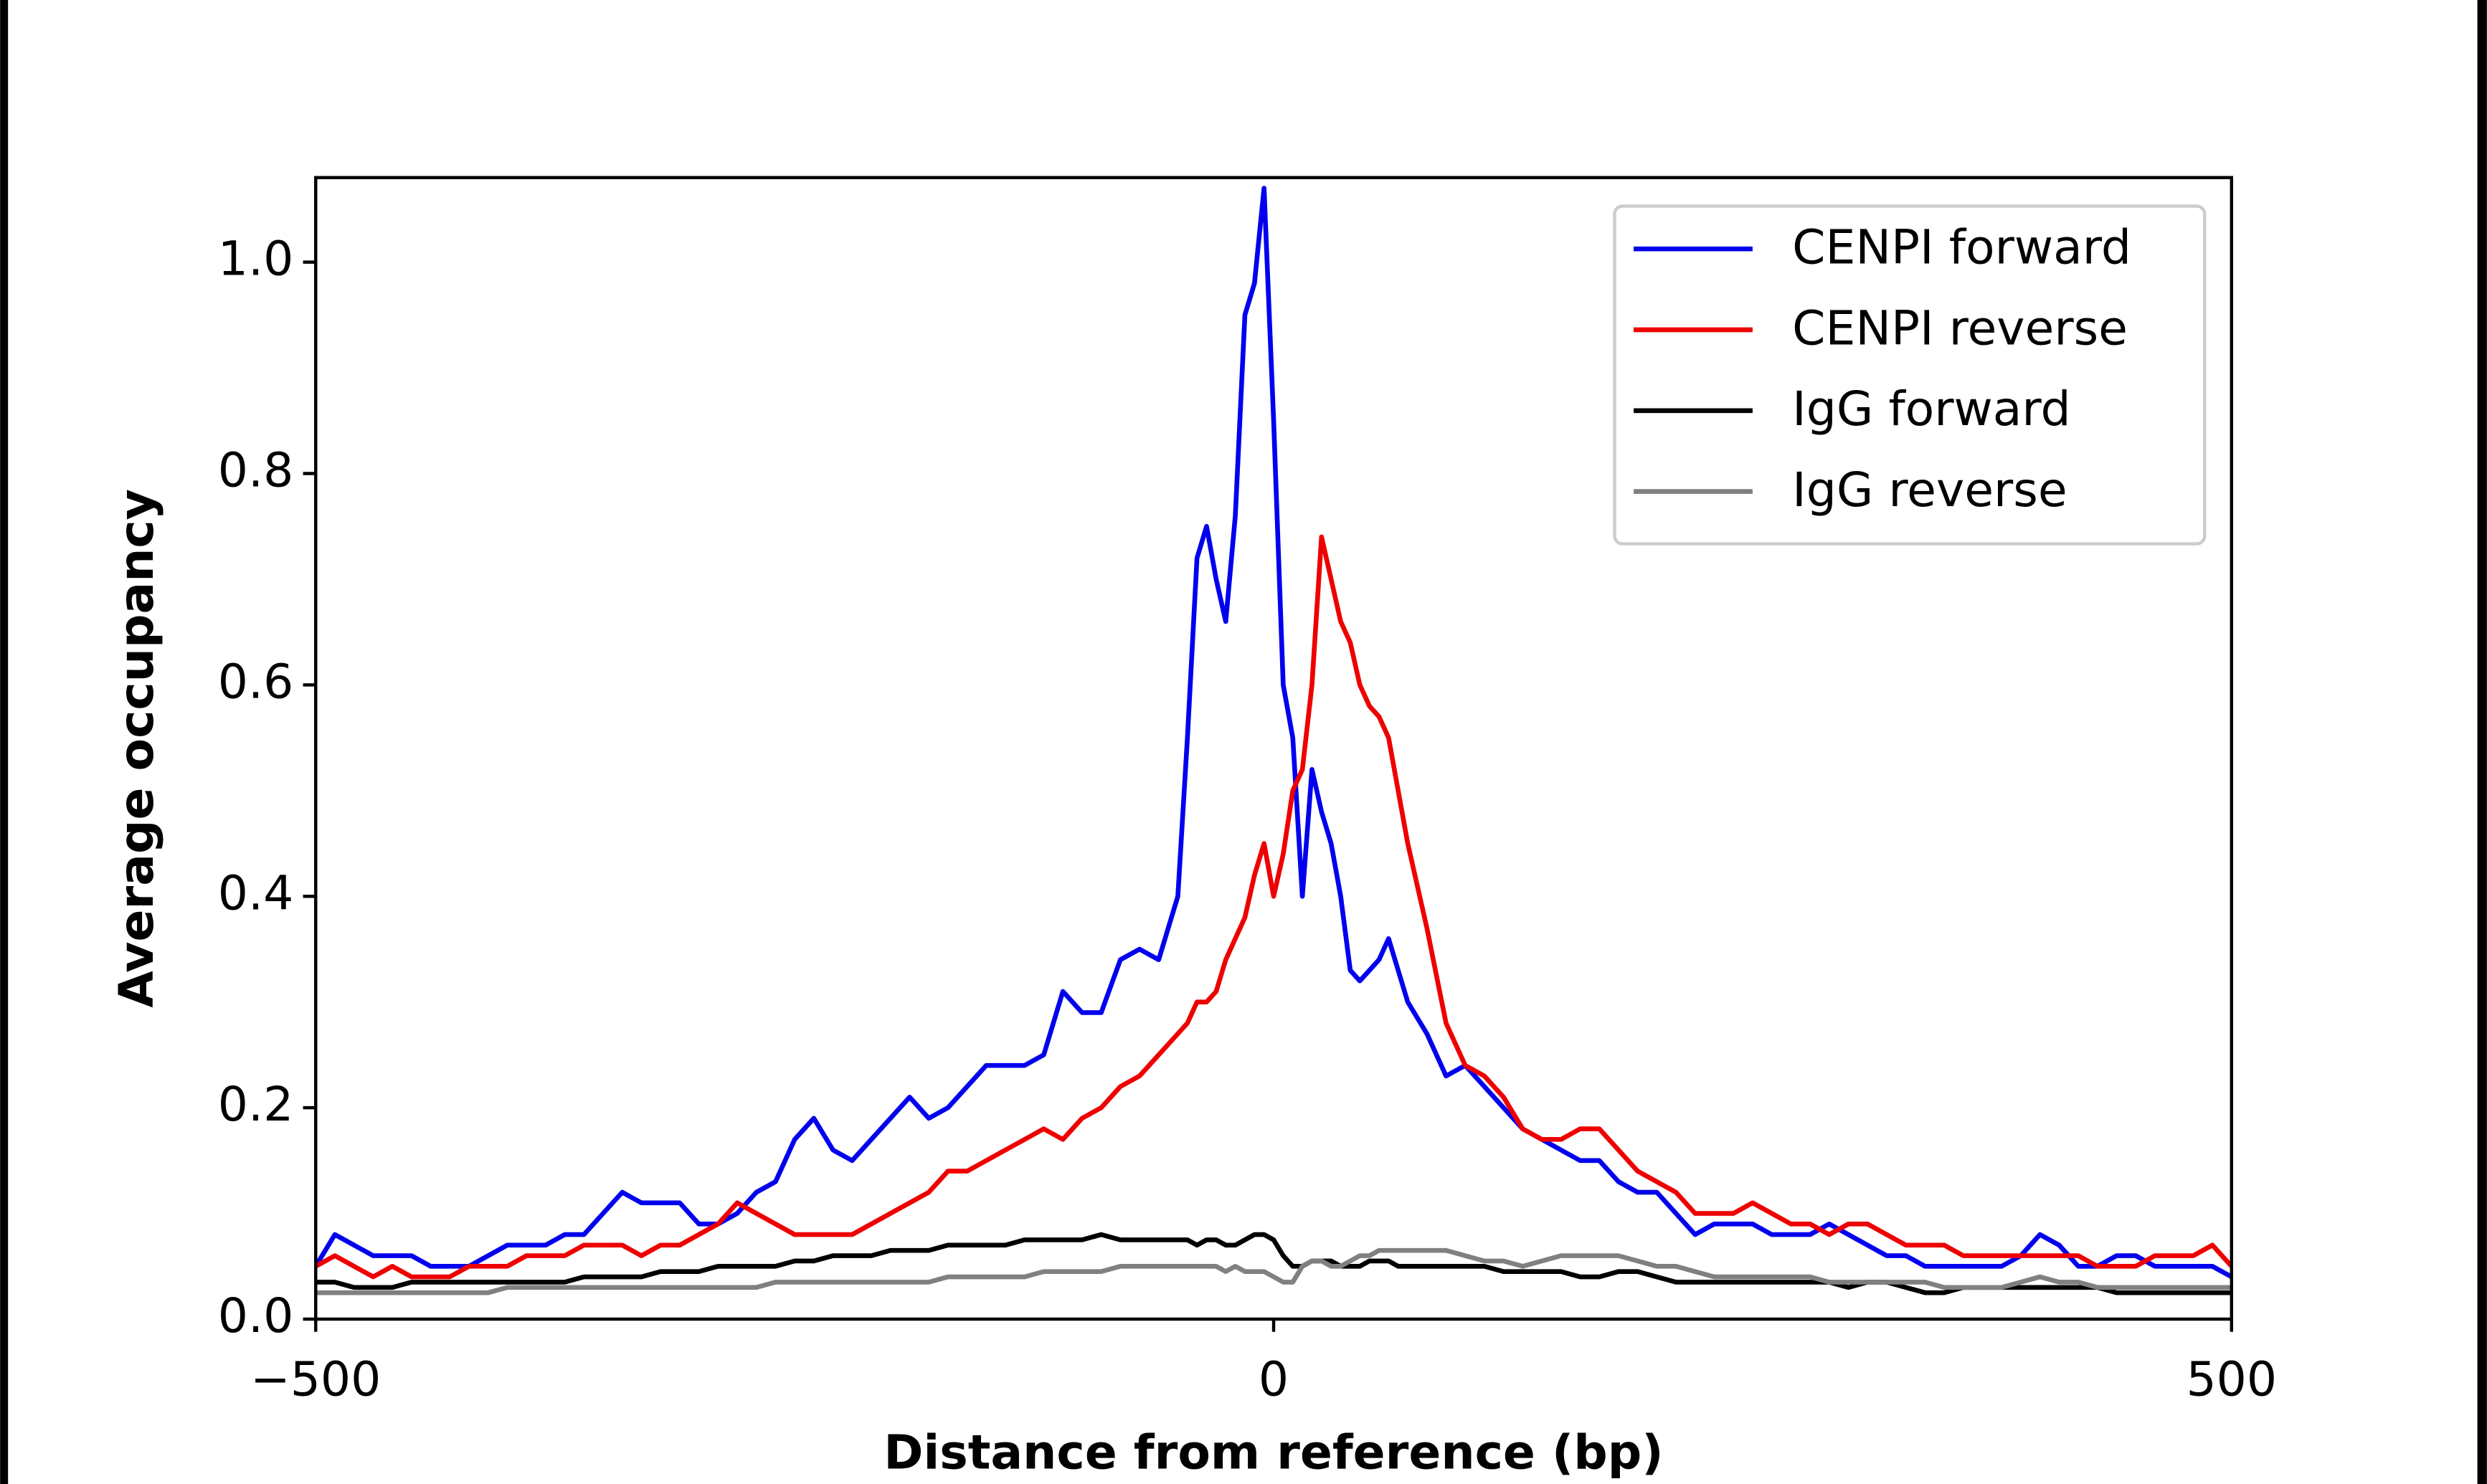 The image size is (2487, 1484). Describe the element at coordinates (1930, 490) in the screenshot. I see `legend-label: IgG reverse` at that location.